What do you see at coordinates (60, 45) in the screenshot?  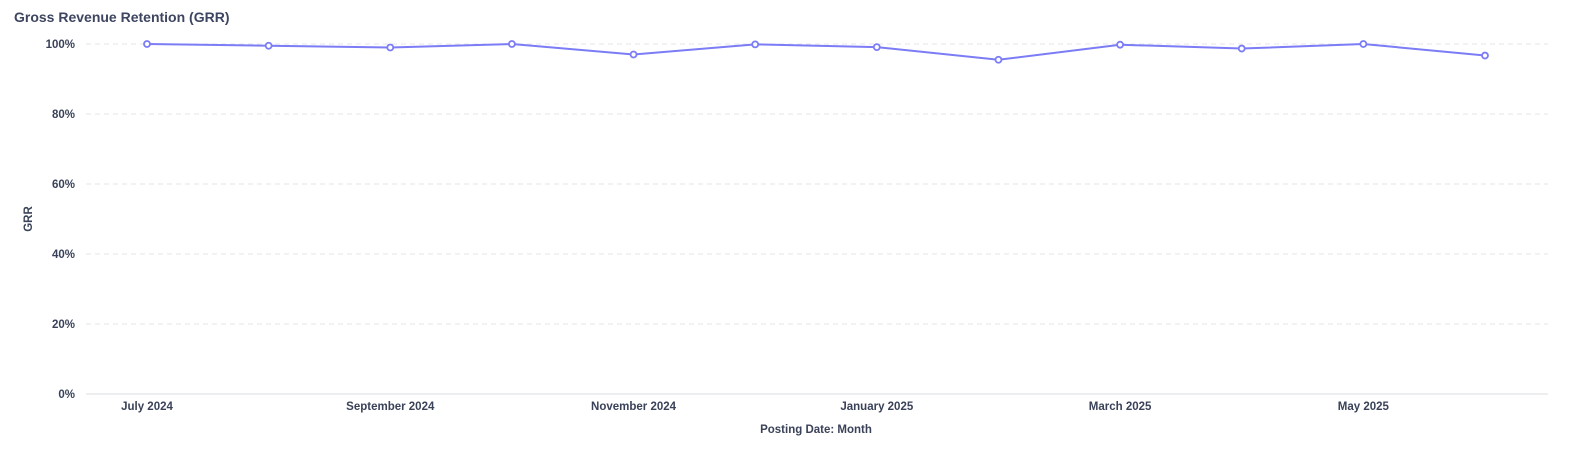 I see `y-tick-label: 100%` at bounding box center [60, 45].